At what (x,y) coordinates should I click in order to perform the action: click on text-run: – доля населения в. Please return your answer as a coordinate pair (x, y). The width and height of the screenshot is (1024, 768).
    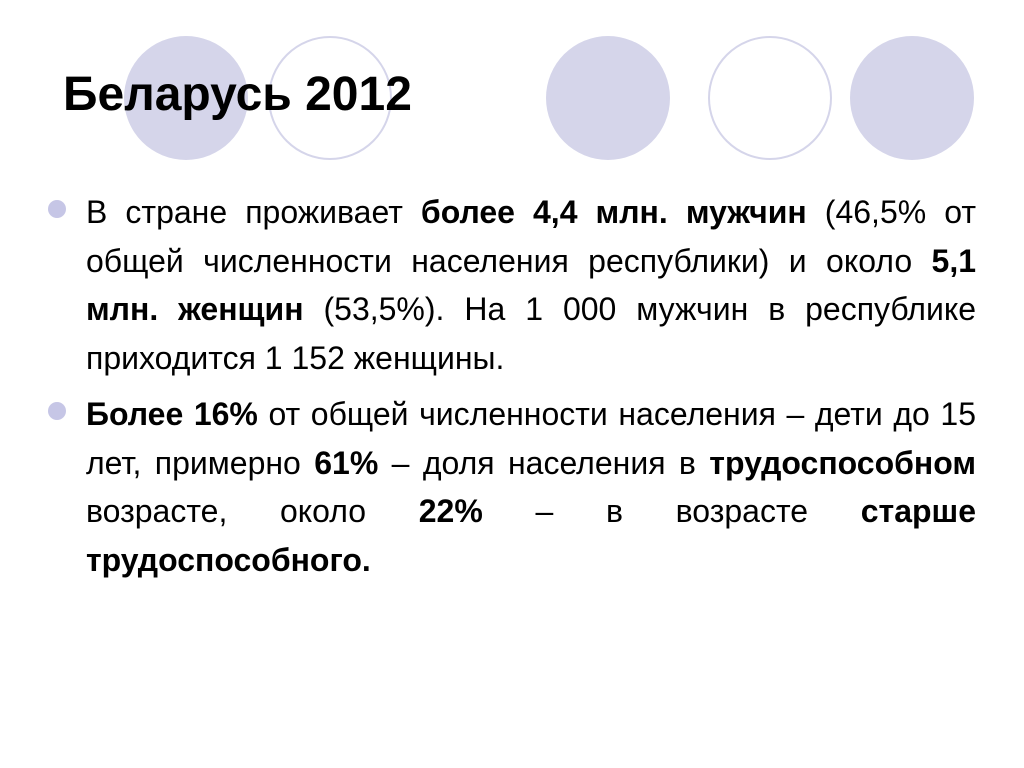
    Looking at the image, I should click on (544, 462).